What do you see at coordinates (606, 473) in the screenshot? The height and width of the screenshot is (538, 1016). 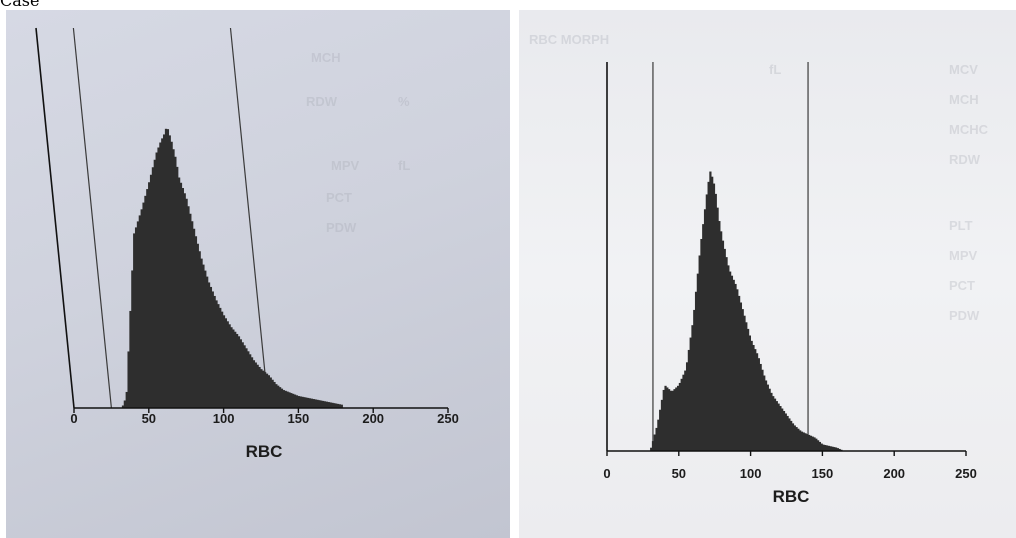 I see `x-tick-label: 0` at bounding box center [606, 473].